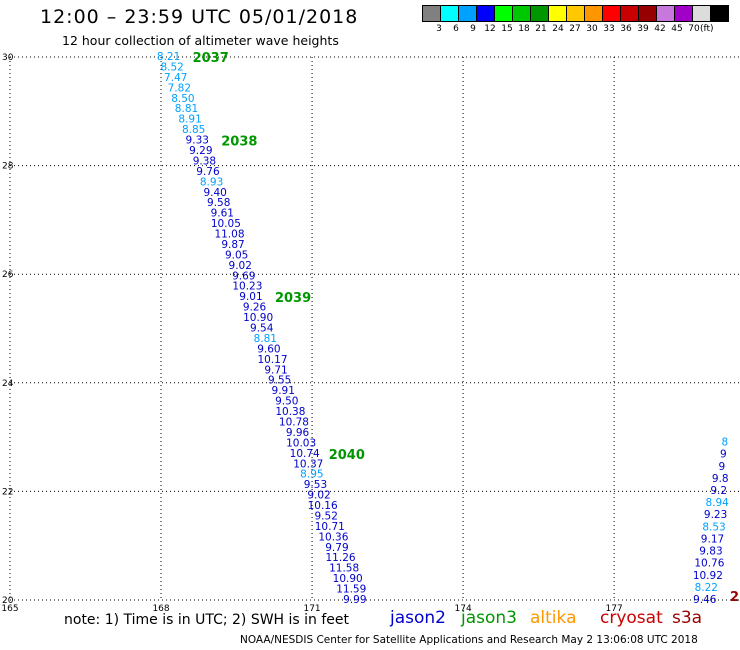  Describe the element at coordinates (197, 141) in the screenshot. I see `swh-value-label: 9.33` at that location.